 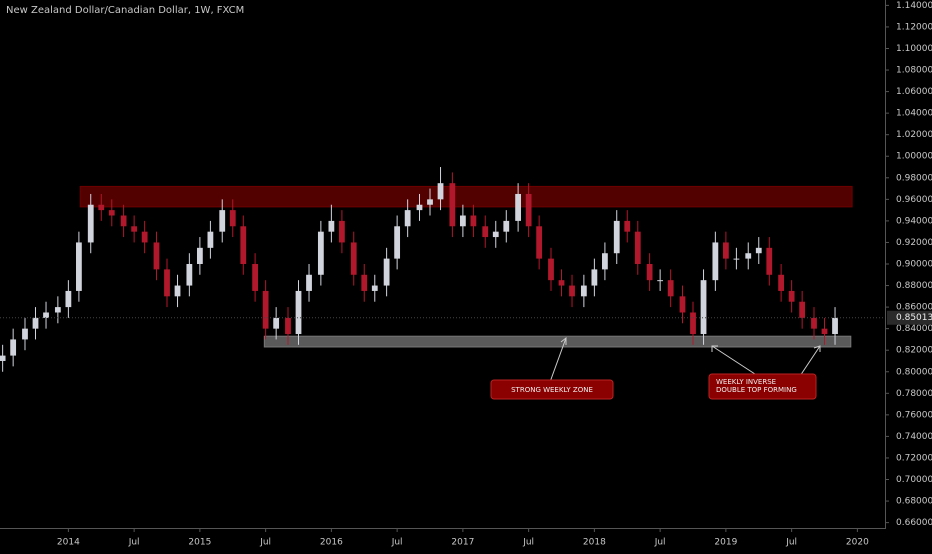 What do you see at coordinates (685, 359) in the screenshot?
I see `arrows` at bounding box center [685, 359].